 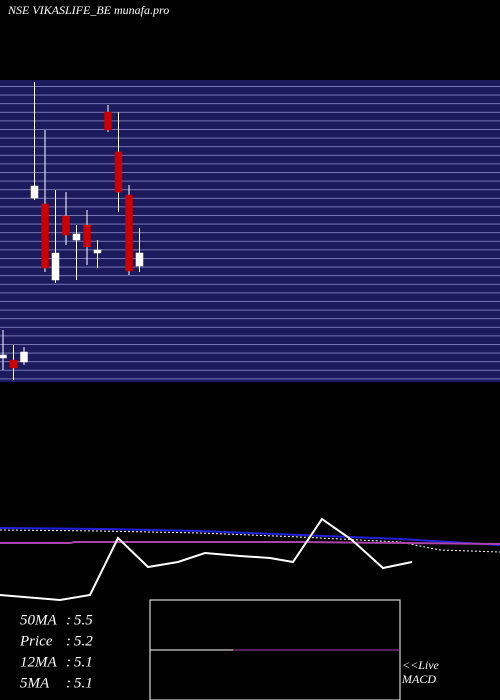 What do you see at coordinates (35, 683) in the screenshot?
I see `indicator-label: 5MA` at bounding box center [35, 683].